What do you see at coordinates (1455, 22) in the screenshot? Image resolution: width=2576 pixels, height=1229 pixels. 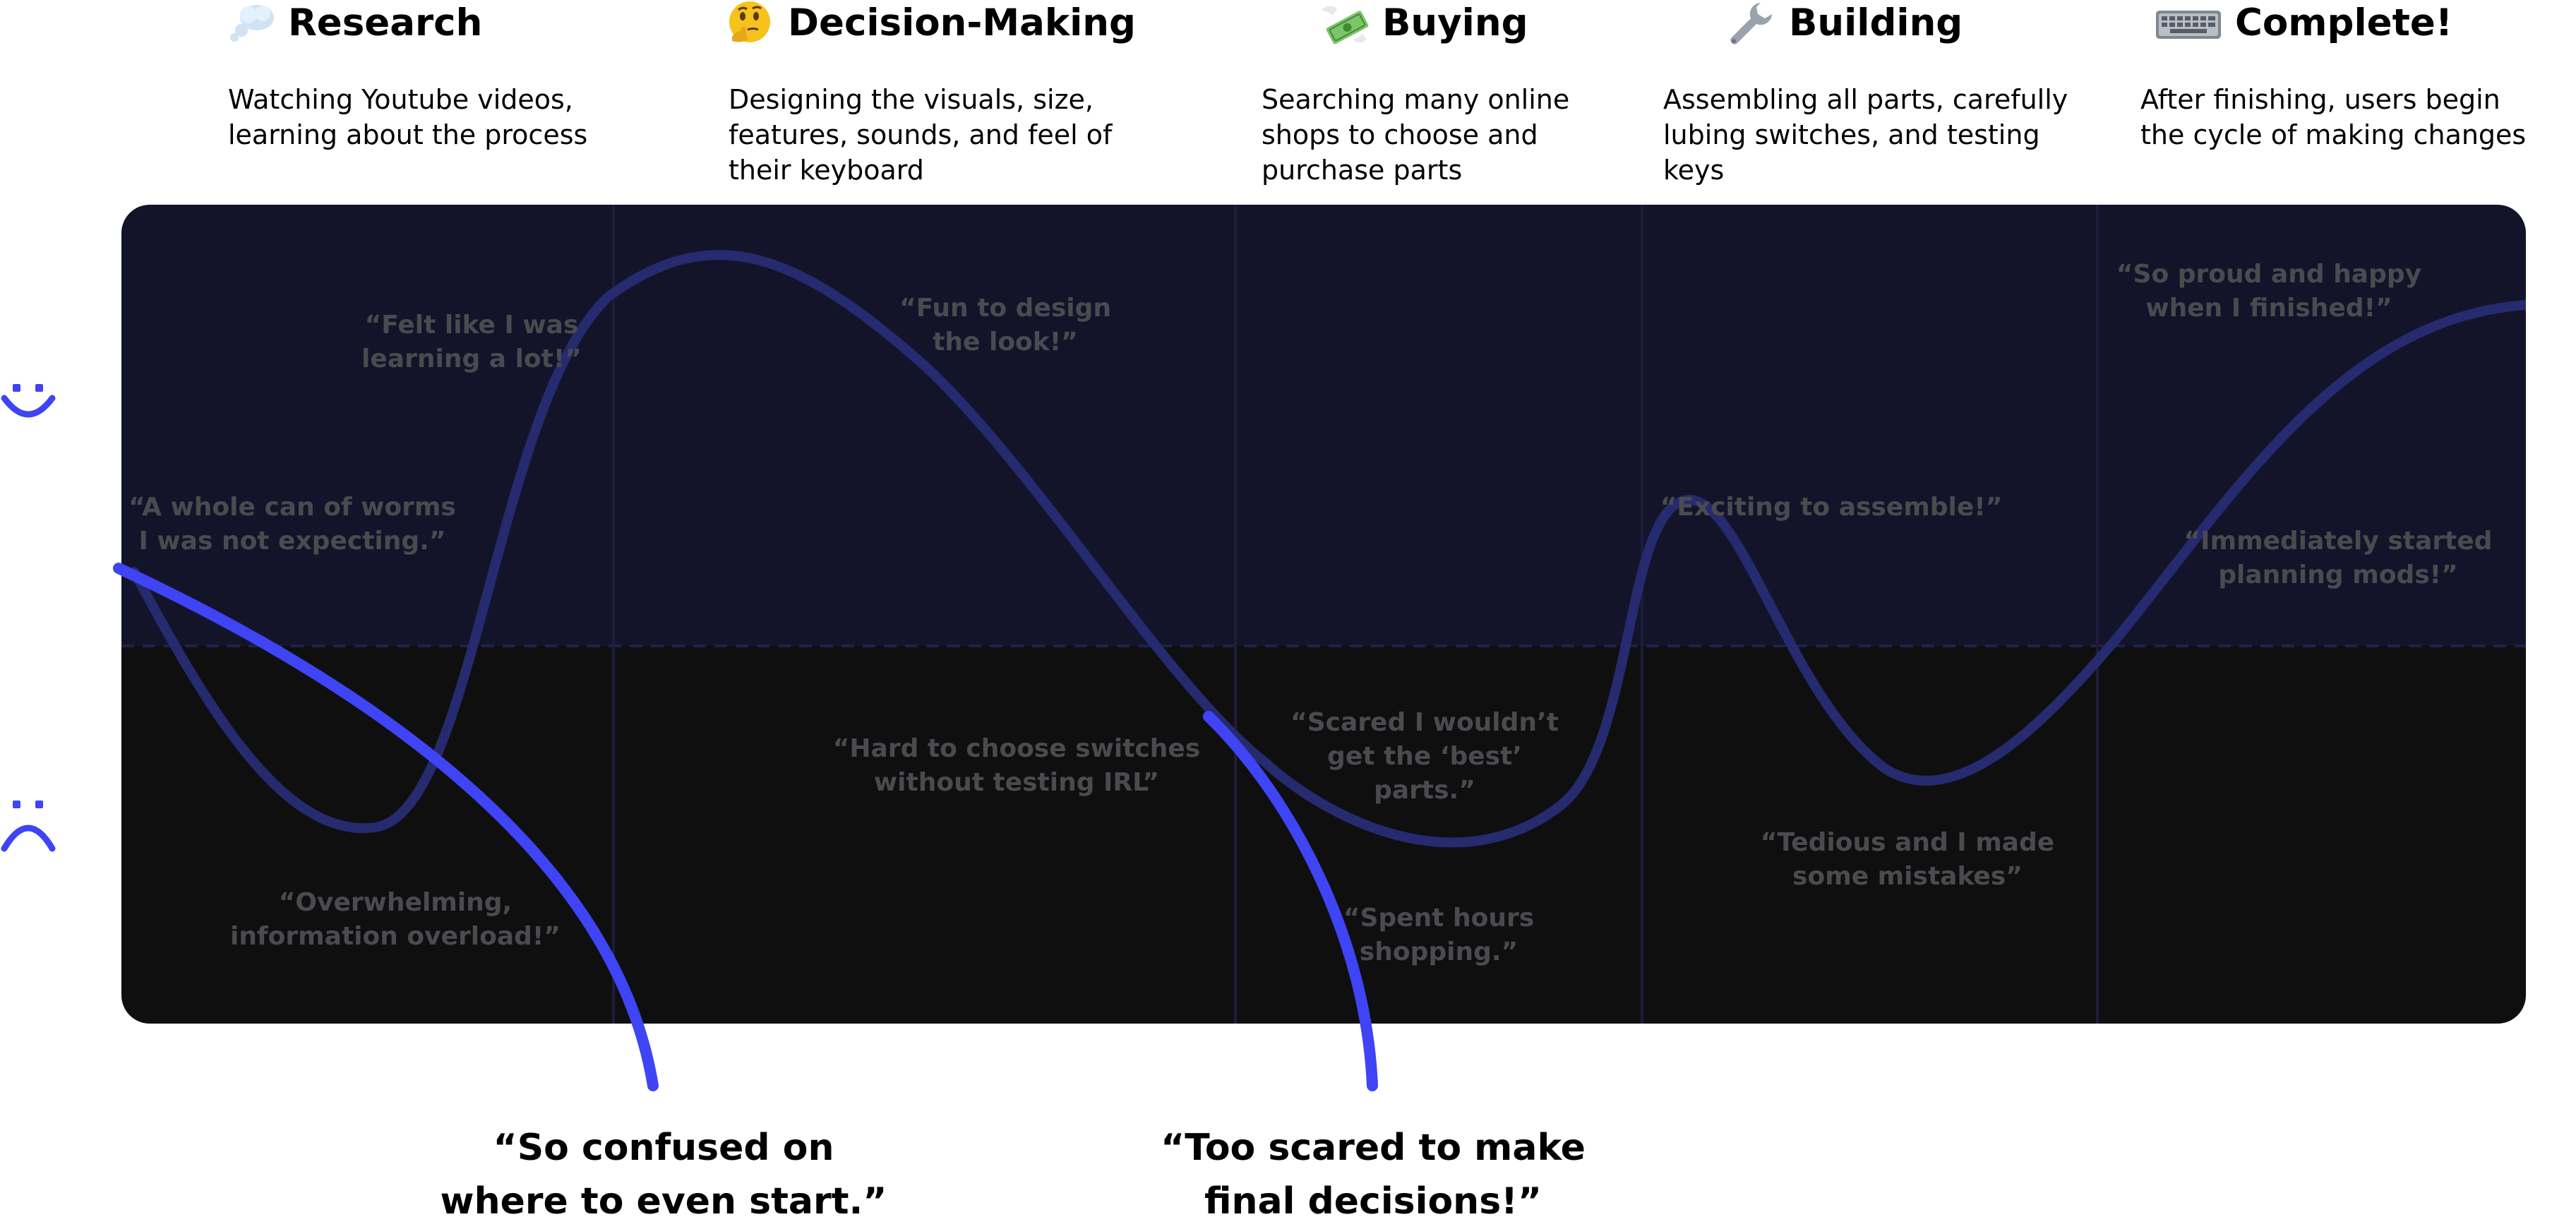 I see `stage-title: Buying` at bounding box center [1455, 22].